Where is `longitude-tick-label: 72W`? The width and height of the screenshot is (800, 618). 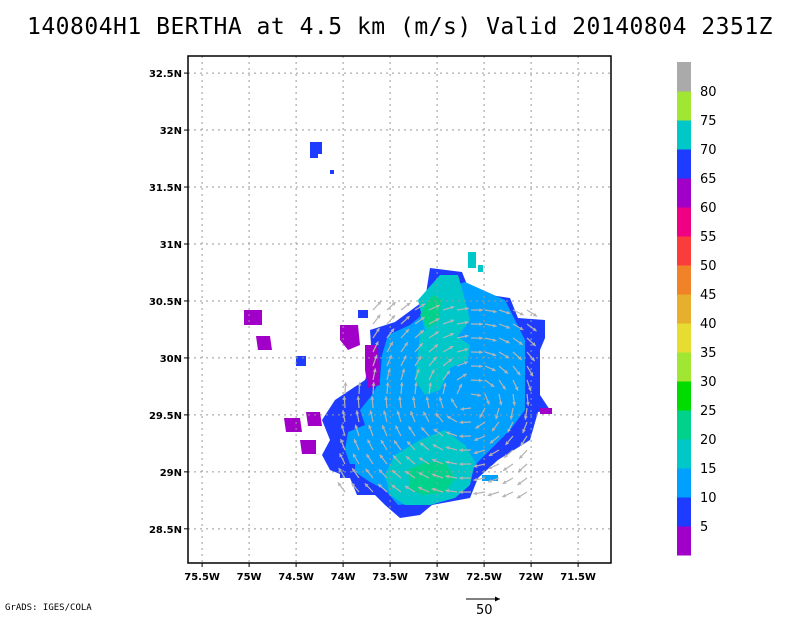 longitude-tick-label: 72W is located at coordinates (531, 577).